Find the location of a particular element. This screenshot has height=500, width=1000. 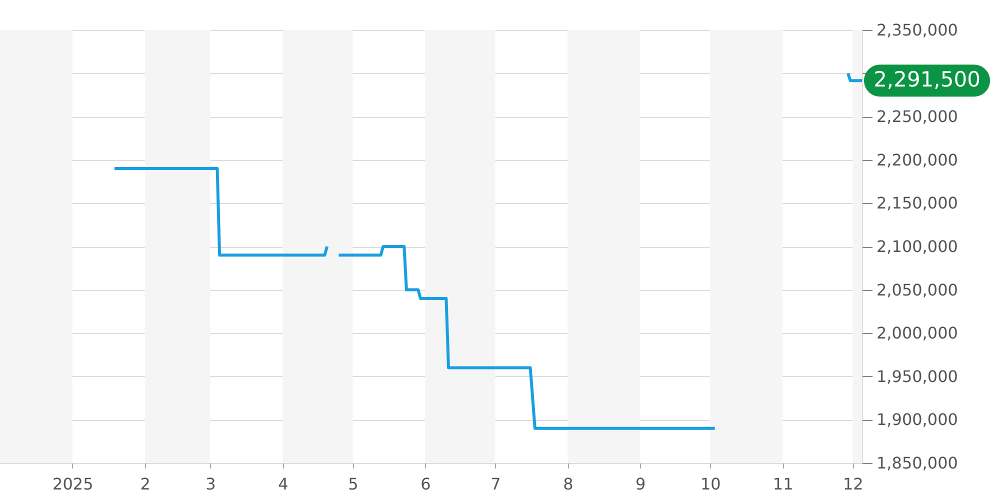

y-tick-label: 2,000,000 is located at coordinates (917, 333).